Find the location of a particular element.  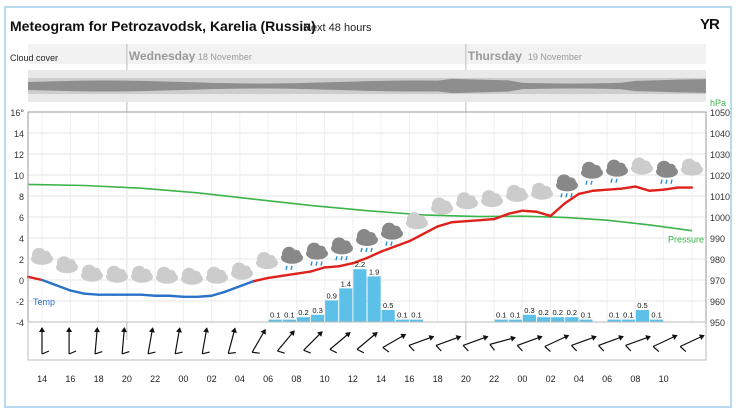

temp-tick-label: 8 is located at coordinates (21, 197).